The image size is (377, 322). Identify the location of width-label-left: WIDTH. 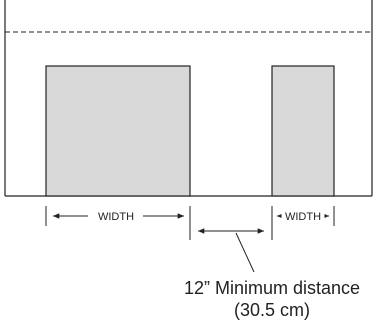
(116, 217).